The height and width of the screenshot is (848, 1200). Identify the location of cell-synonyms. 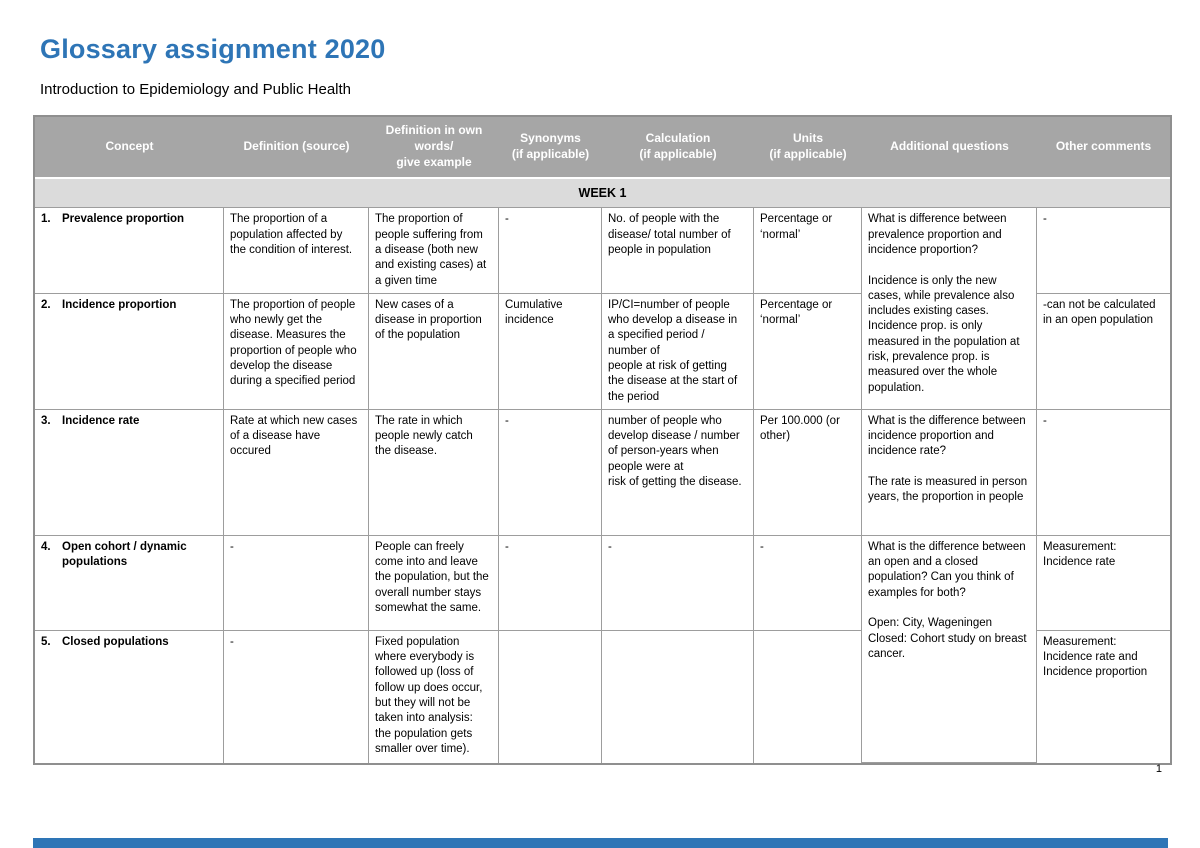
(550, 696).